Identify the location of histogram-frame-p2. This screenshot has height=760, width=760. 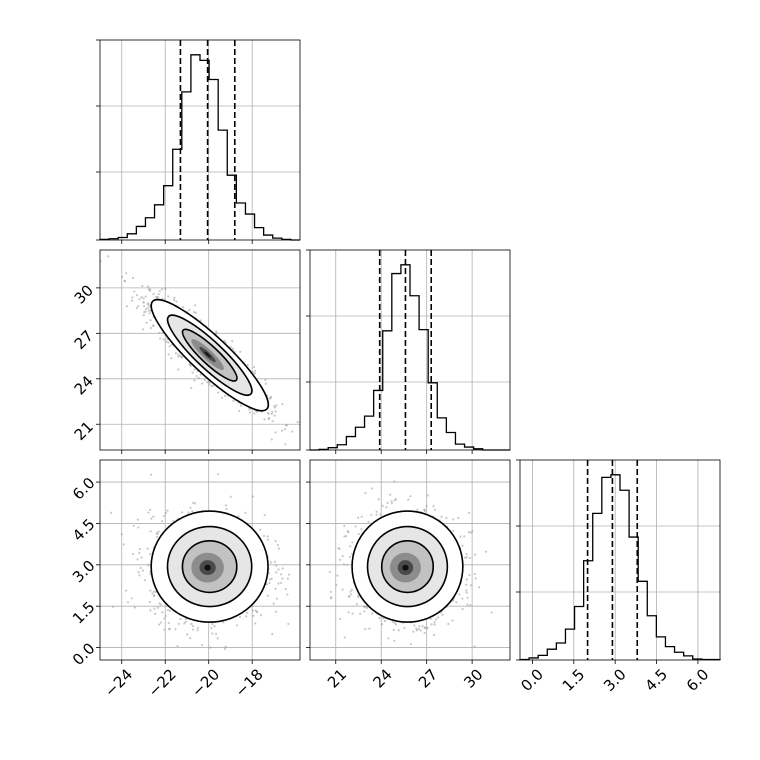
(410, 350).